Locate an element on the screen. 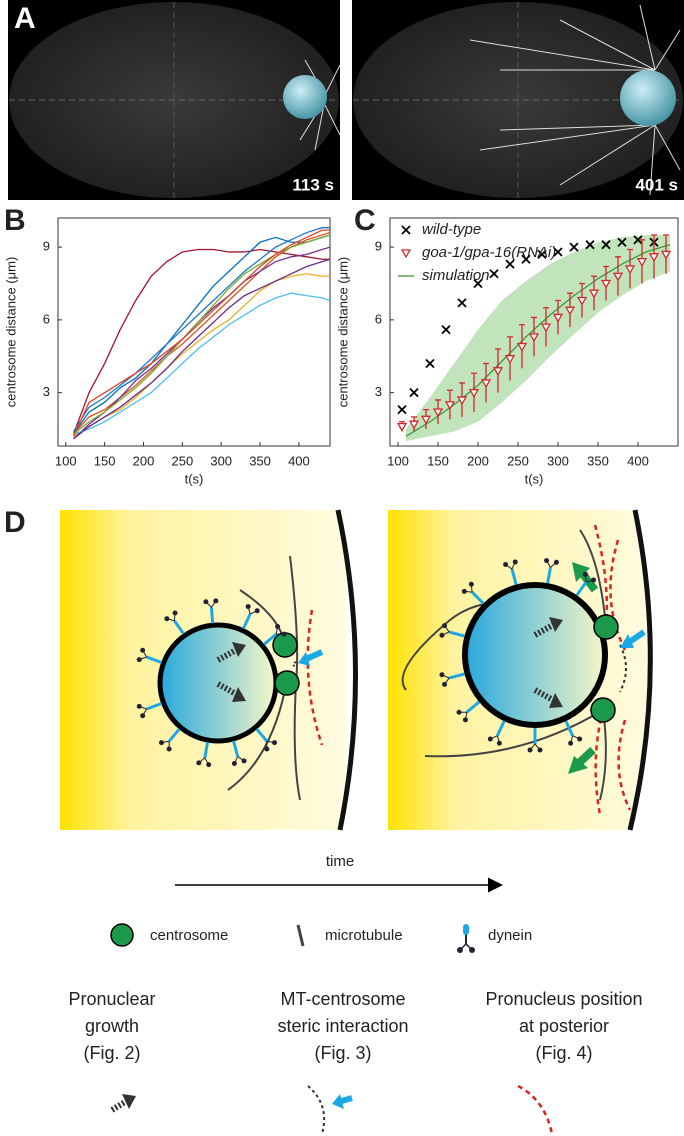 This screenshot has height=1136, width=684. panel-label: B is located at coordinates (15, 220).